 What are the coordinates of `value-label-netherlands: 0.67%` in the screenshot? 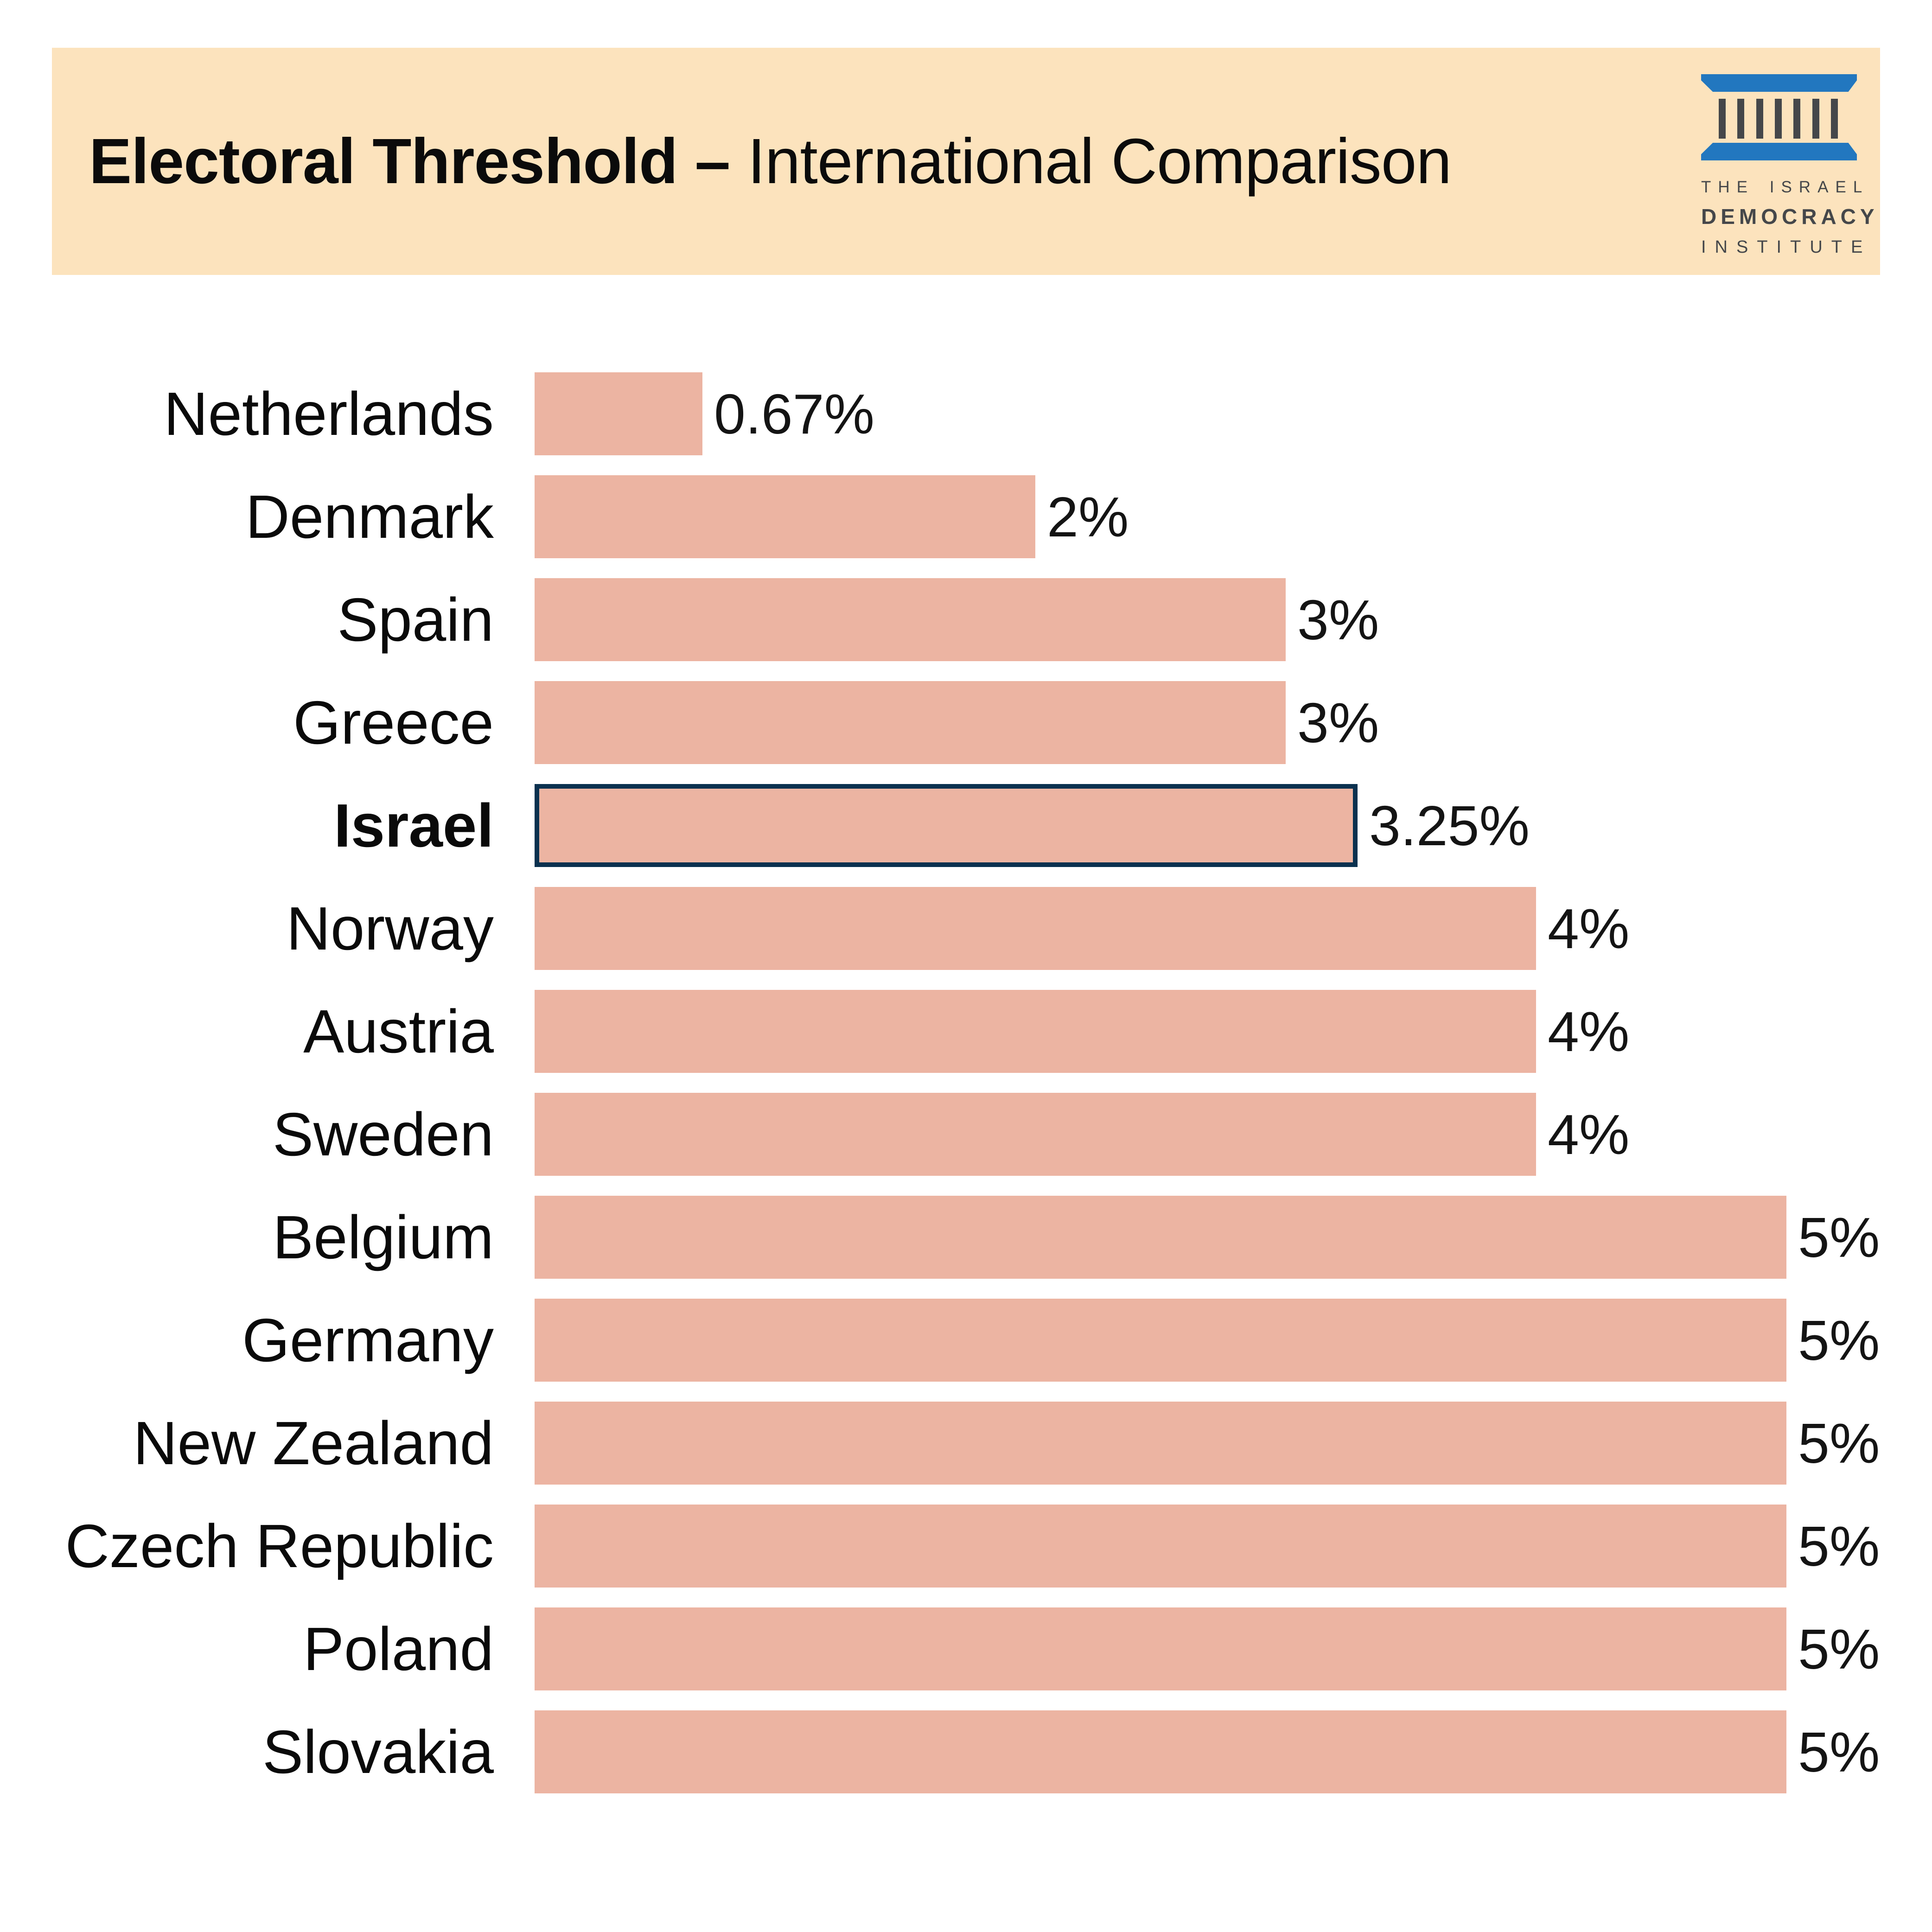 It's located at (794, 414).